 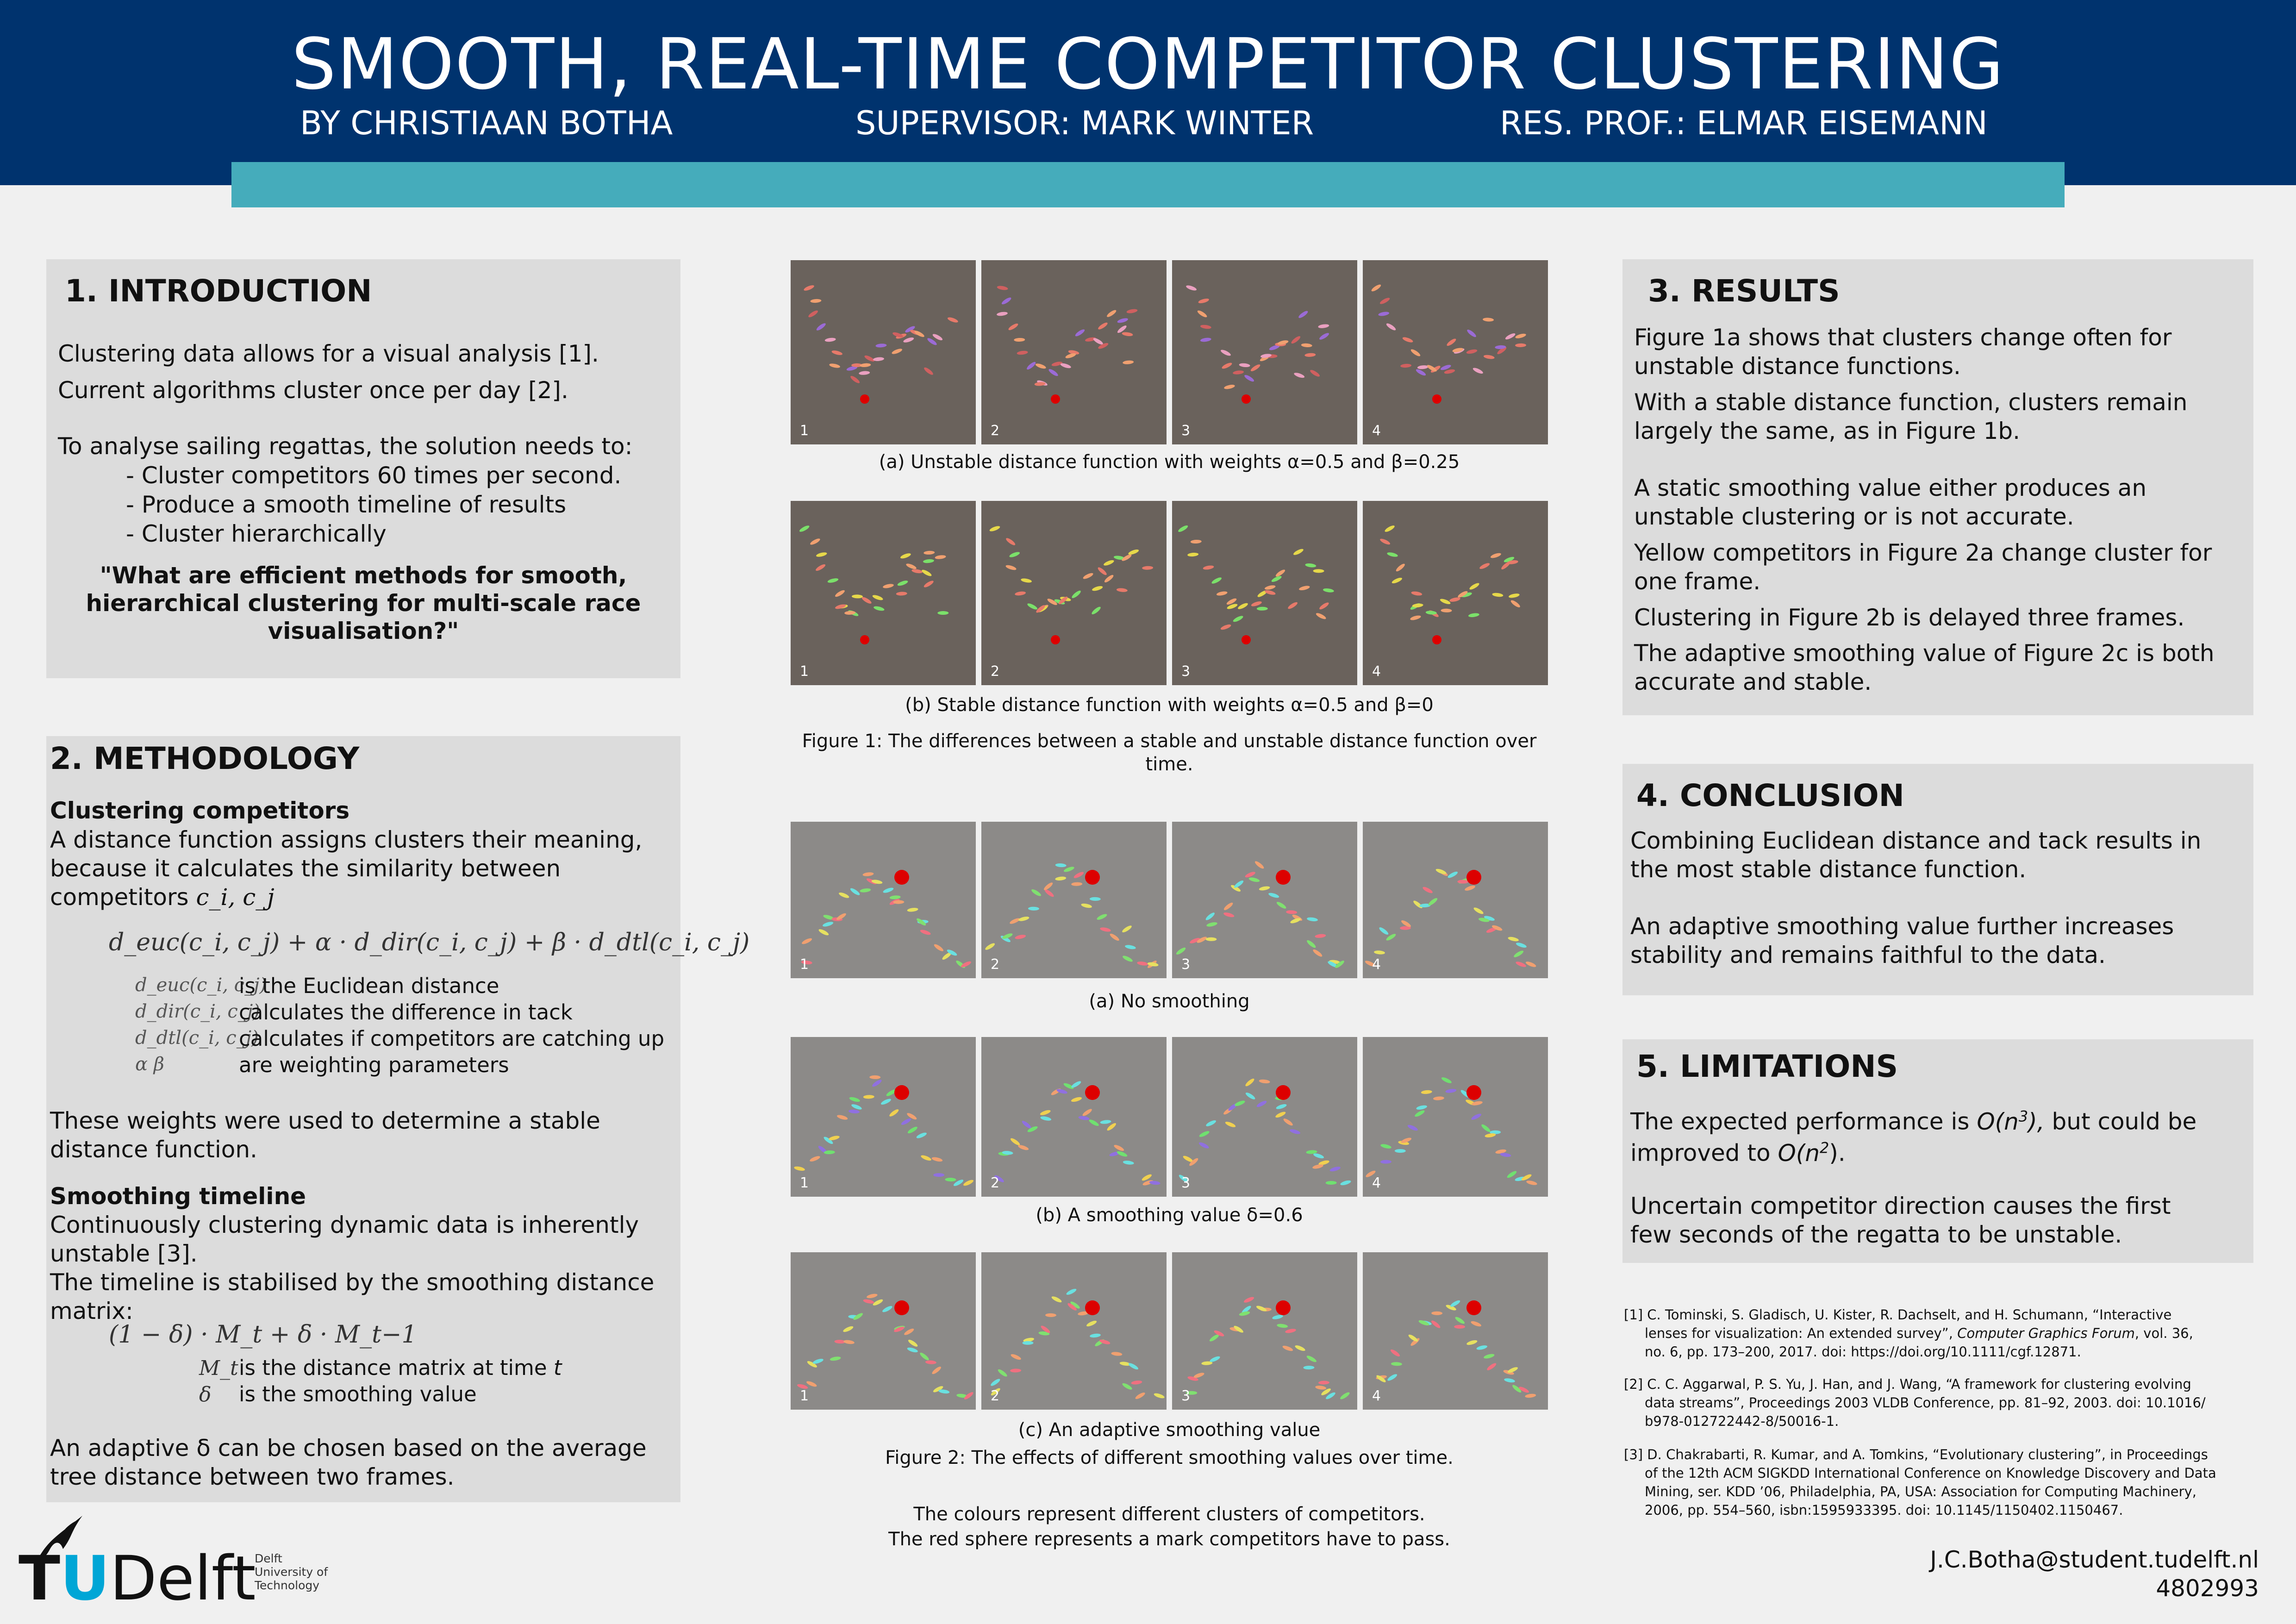 What do you see at coordinates (235, 897) in the screenshot?
I see `math-vars: c_i, c_j` at bounding box center [235, 897].